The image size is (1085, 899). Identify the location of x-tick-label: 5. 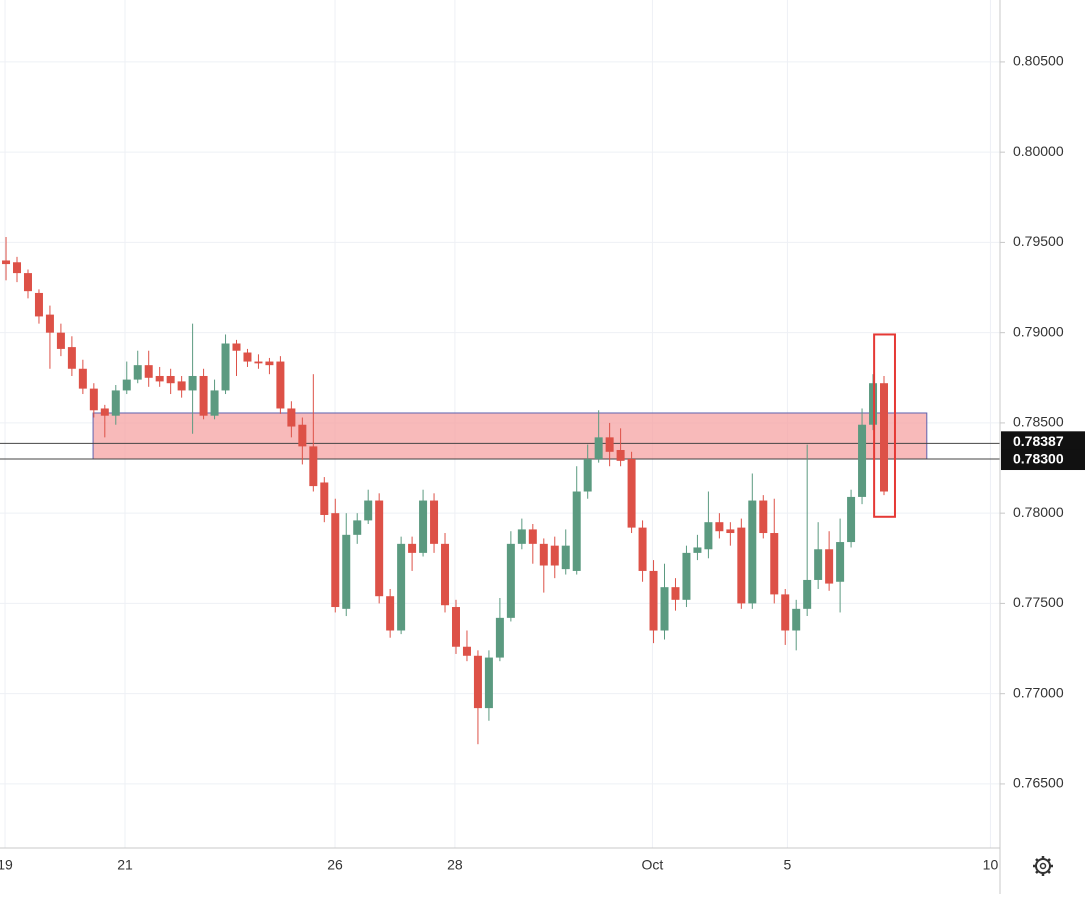
(788, 865).